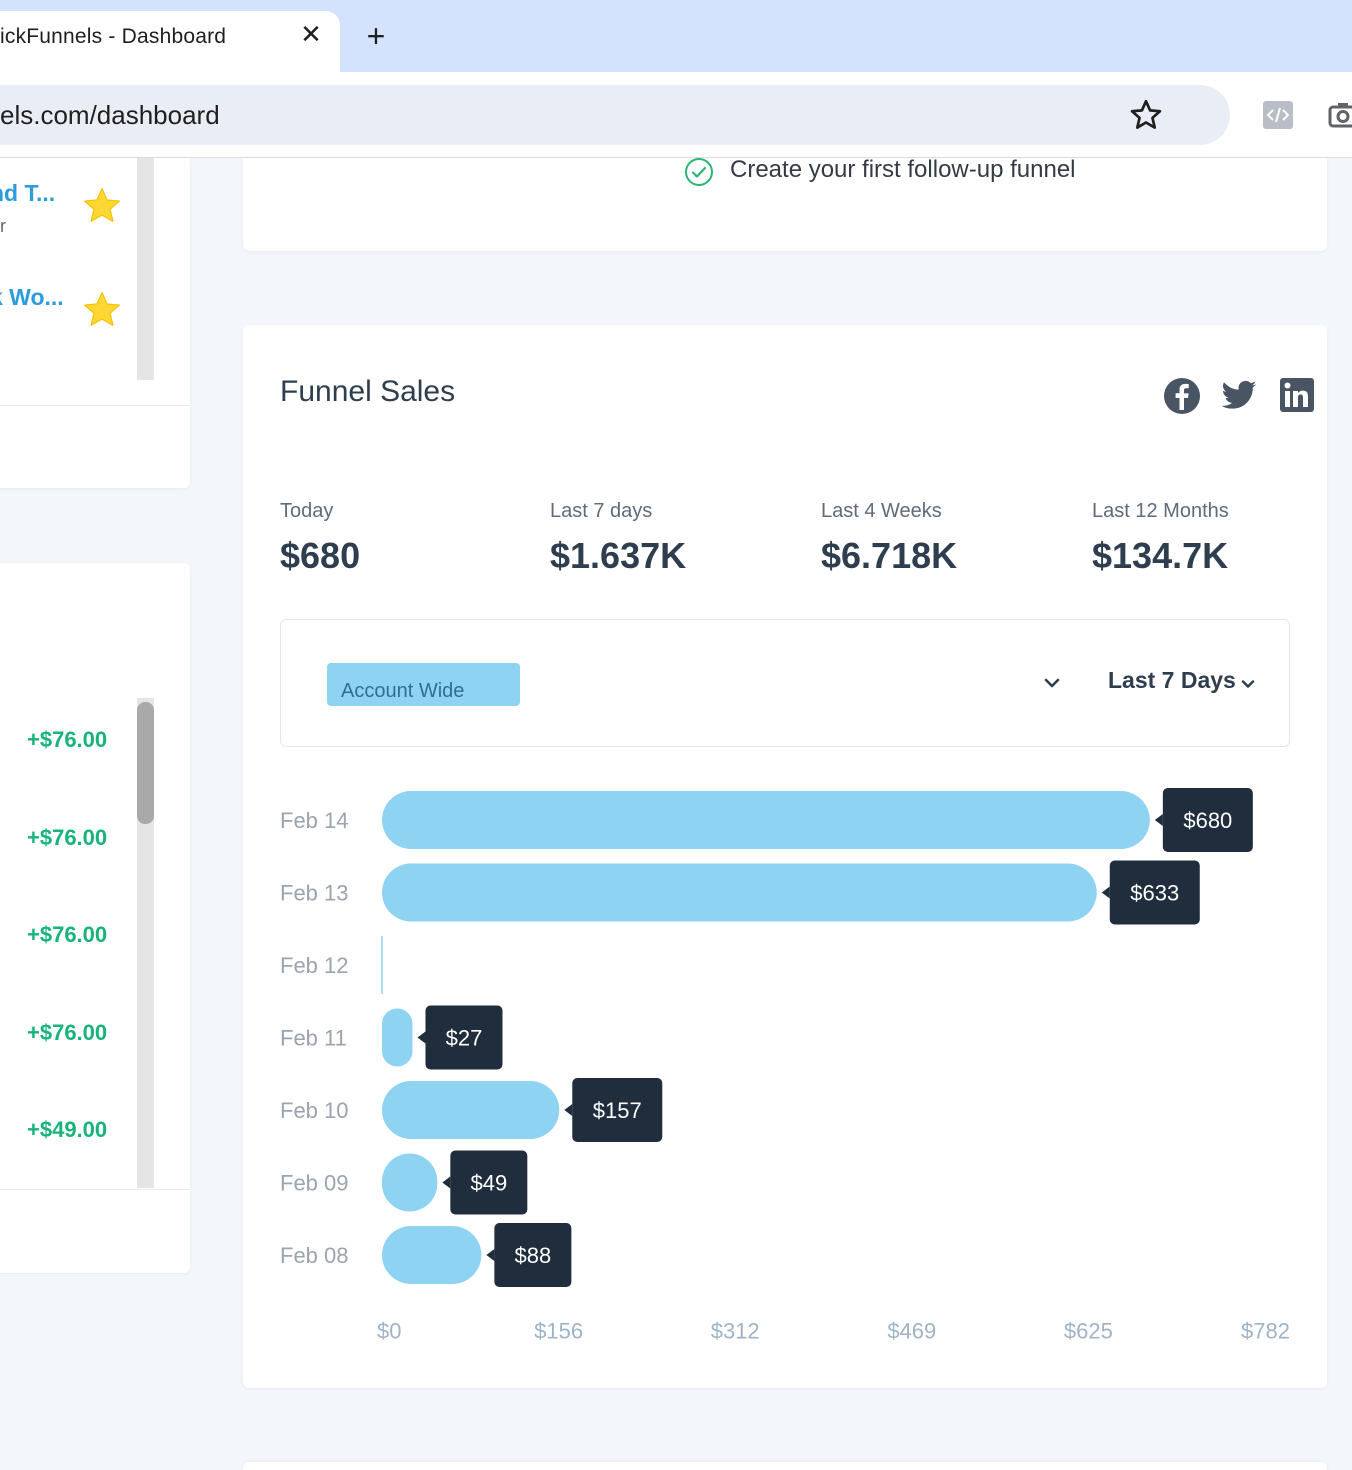 Image resolution: width=1352 pixels, height=1470 pixels. What do you see at coordinates (110, 115) in the screenshot?
I see `url-text: els.com/dashboard` at bounding box center [110, 115].